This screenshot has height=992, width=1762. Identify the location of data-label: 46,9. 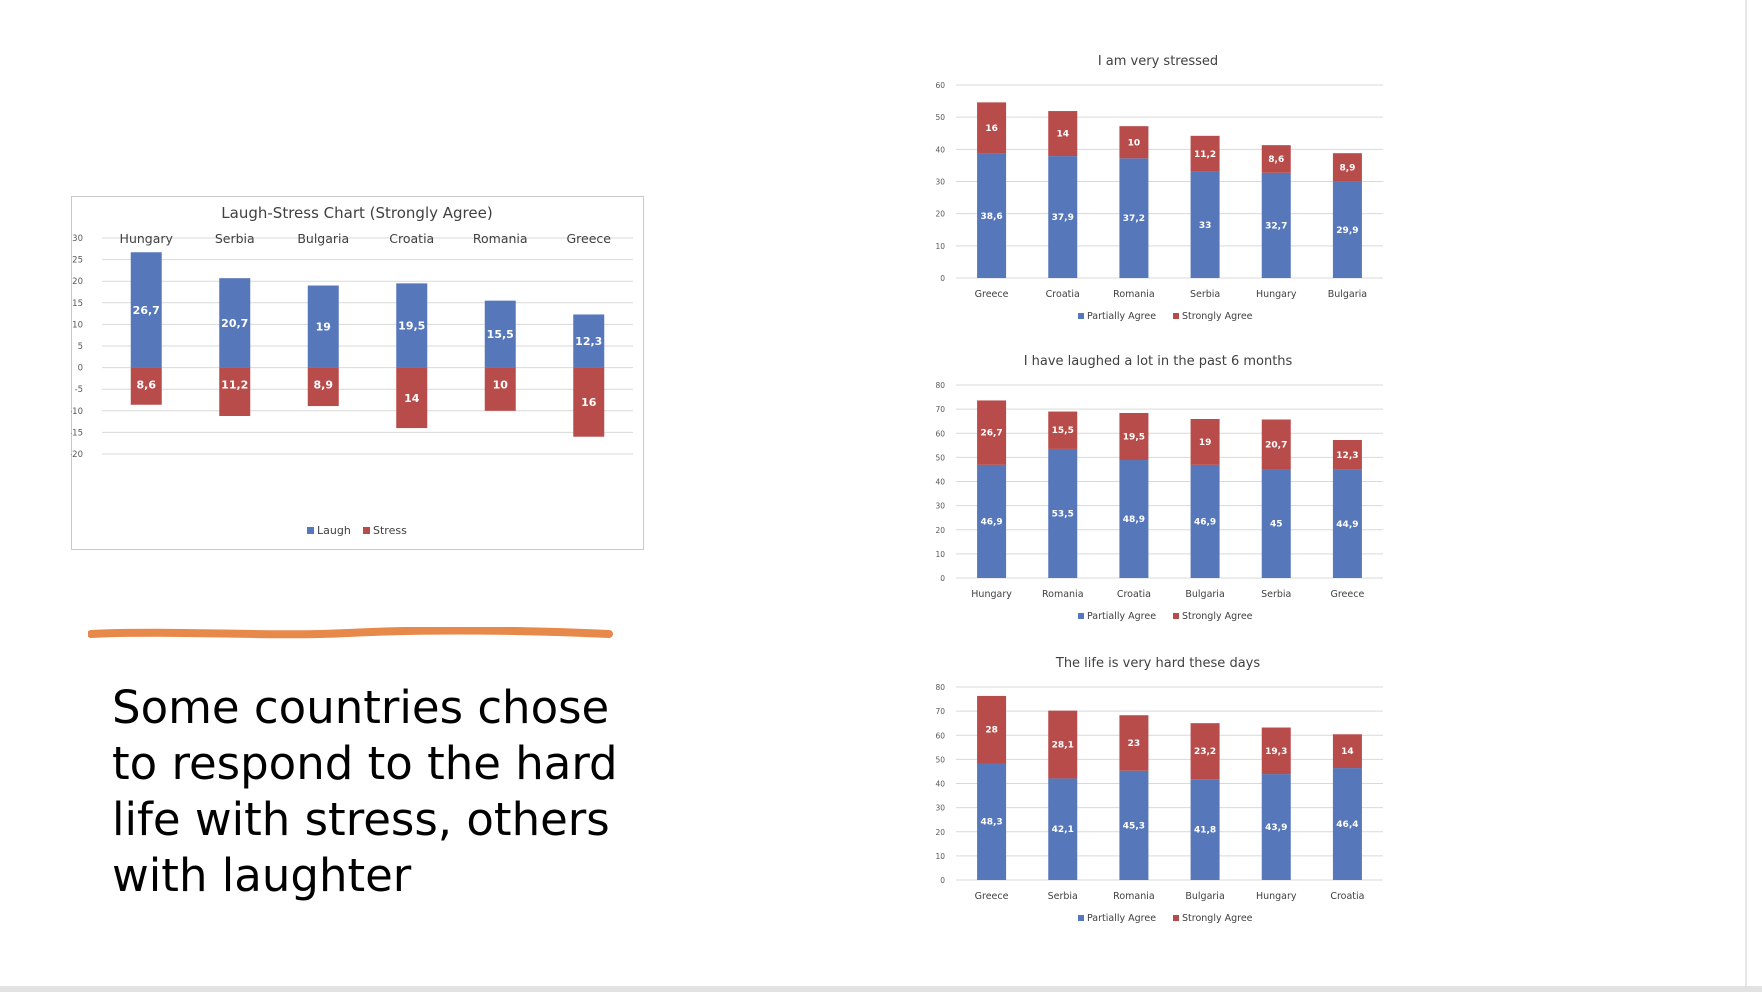
(1205, 522).